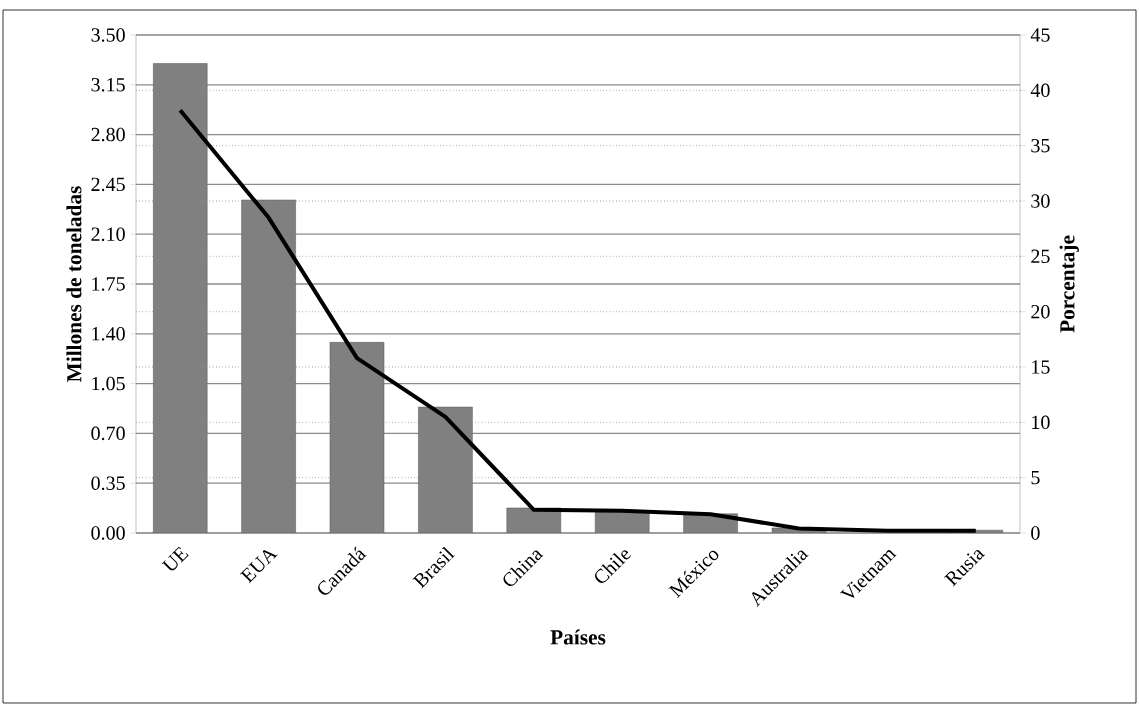 Image resolution: width=1139 pixels, height=704 pixels. What do you see at coordinates (1040, 35) in the screenshot?
I see `y2-tick-label: 45` at bounding box center [1040, 35].